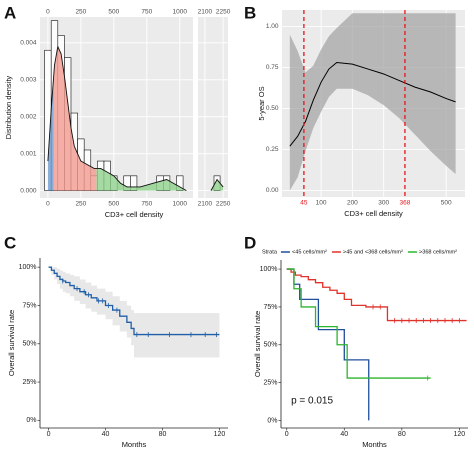 This screenshot has height=455, width=474. I want to click on cutoff-label: 45, so click(304, 203).